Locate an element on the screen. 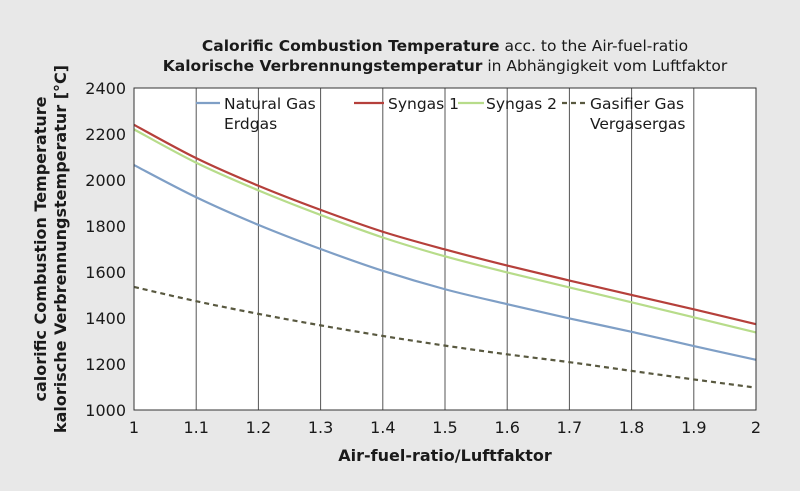 This screenshot has width=800, height=491. x-tick-label: 1.5 is located at coordinates (444, 427).